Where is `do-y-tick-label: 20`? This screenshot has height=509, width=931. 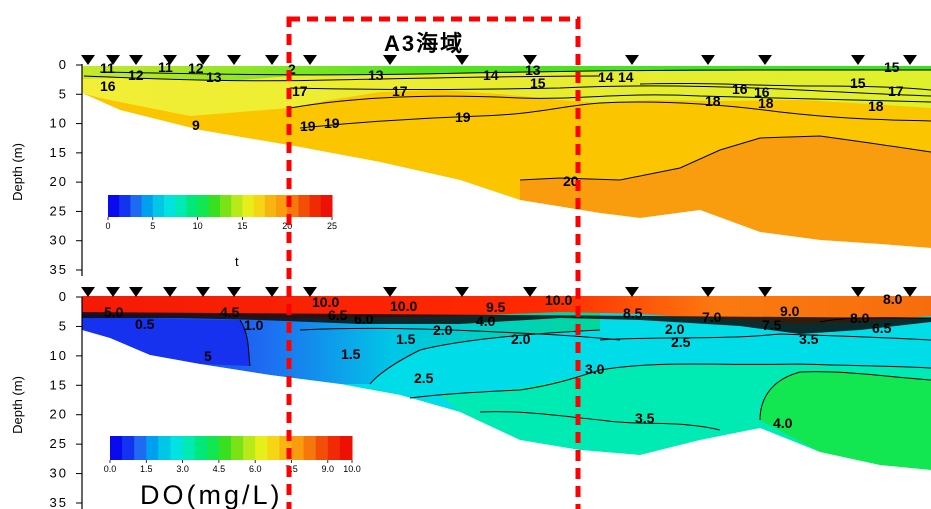 do-y-tick-label: 20 is located at coordinates (59, 414).